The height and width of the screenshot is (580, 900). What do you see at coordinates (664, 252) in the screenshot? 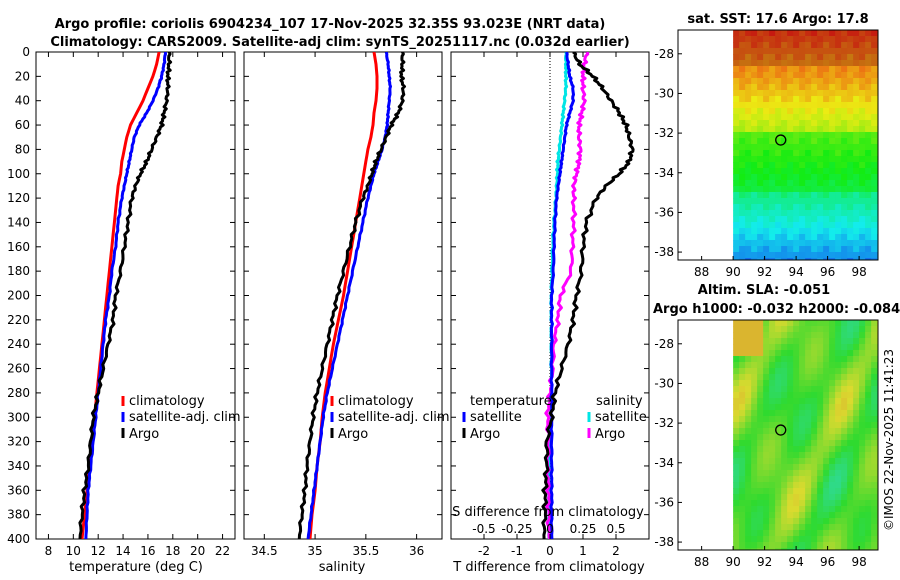
I see `lat-tick-label: -38` at bounding box center [664, 252].